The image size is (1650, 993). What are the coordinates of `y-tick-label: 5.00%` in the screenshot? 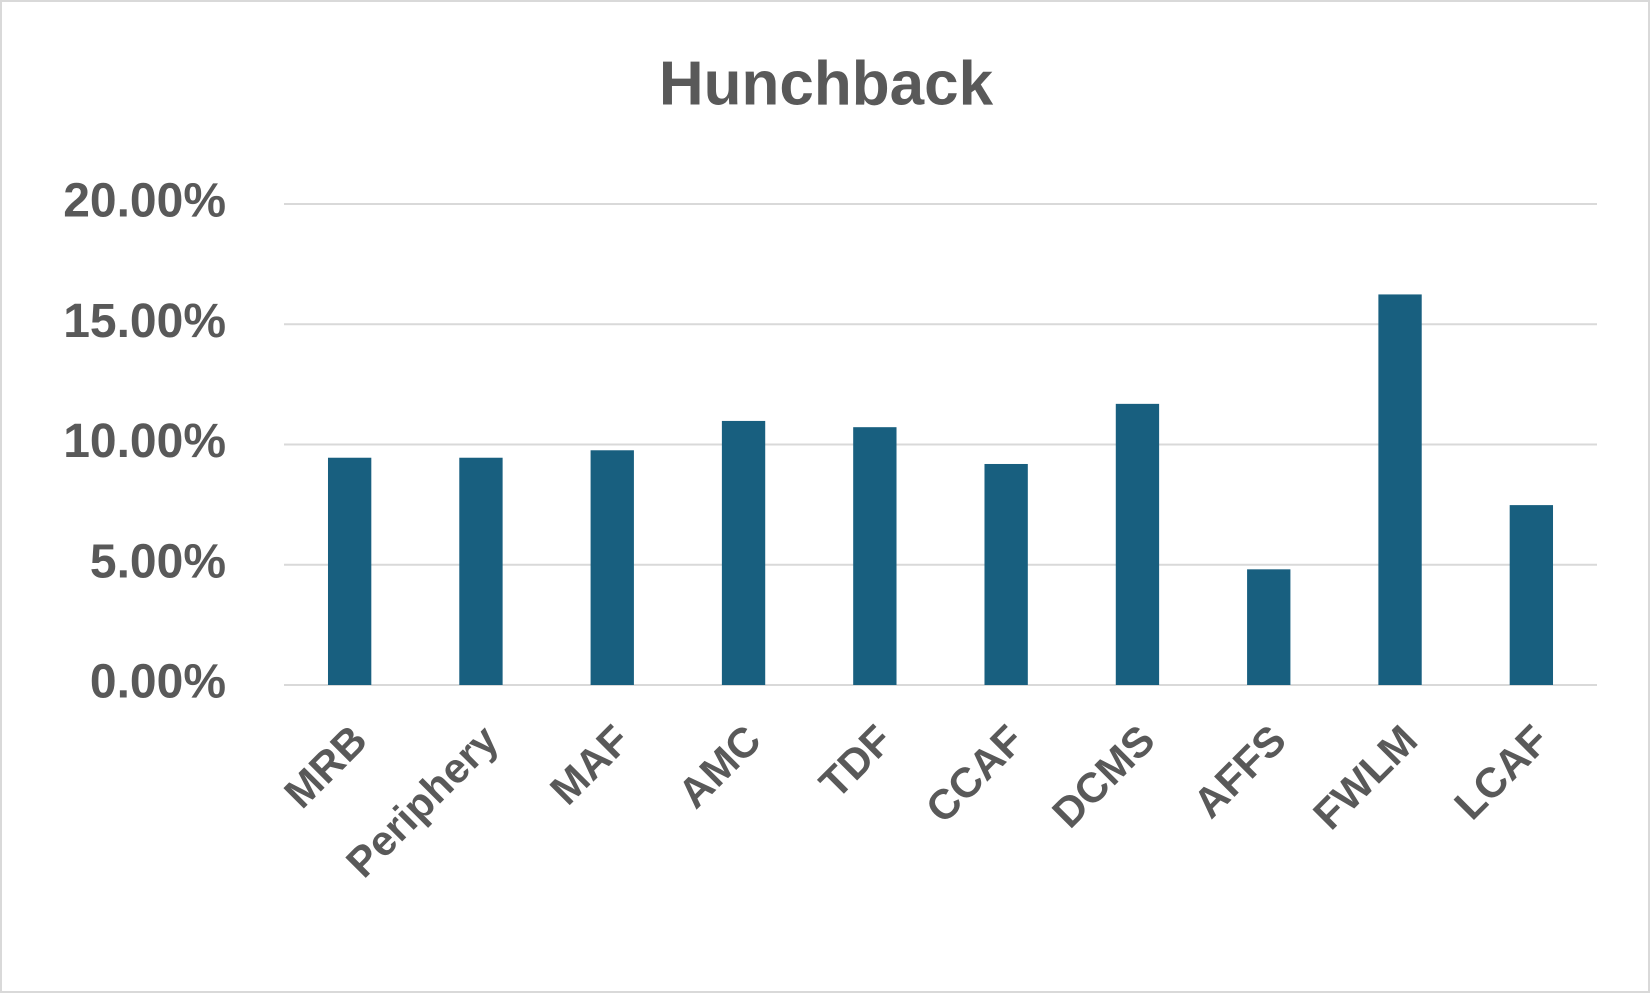 It's located at (158, 561).